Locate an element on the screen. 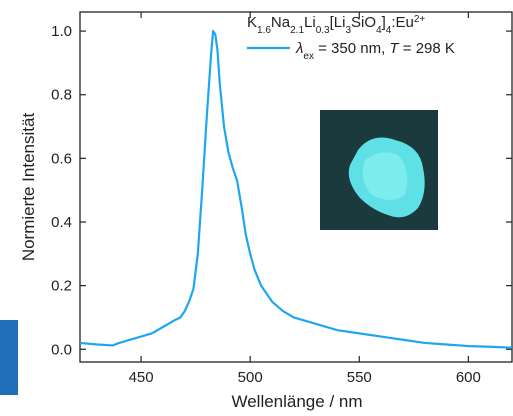 This screenshot has width=513, height=416. inset-photo is located at coordinates (379, 170).